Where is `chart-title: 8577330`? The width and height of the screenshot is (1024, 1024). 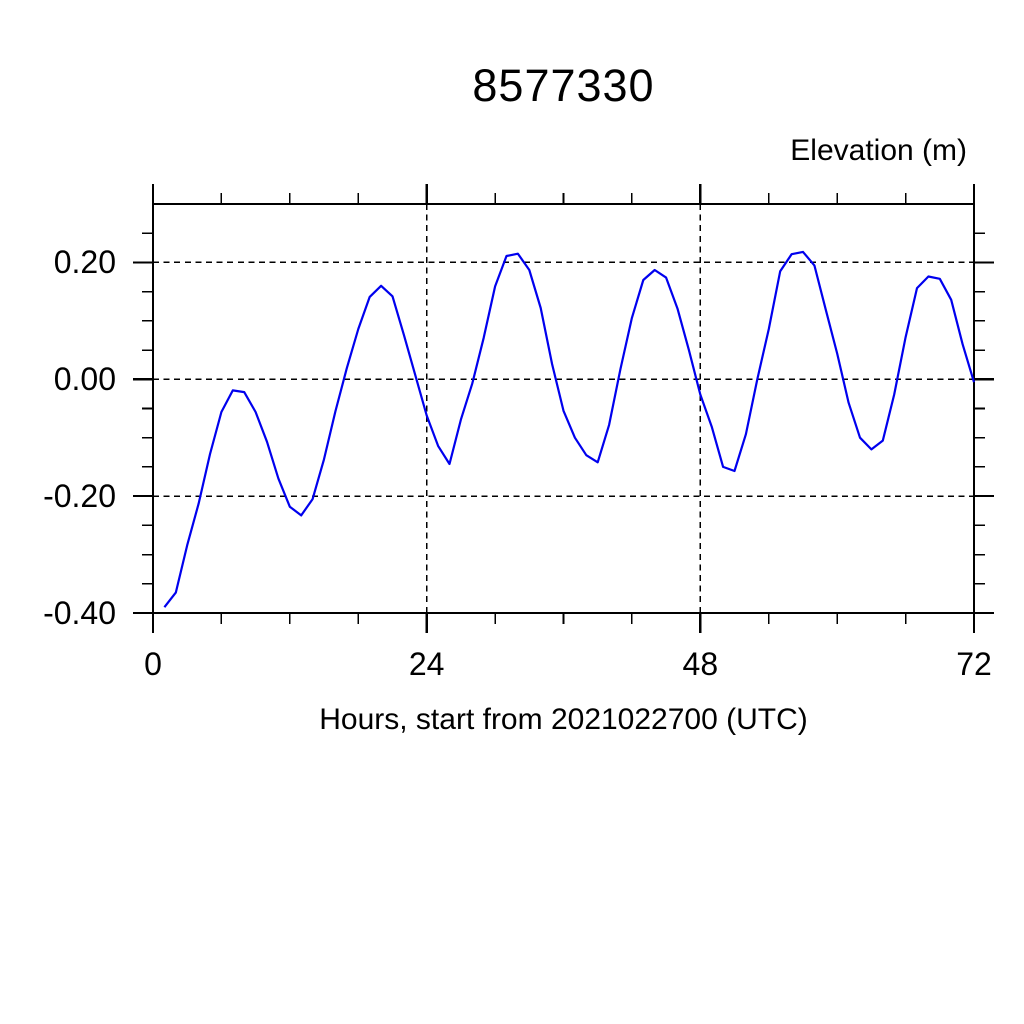 chart-title: 8577330 is located at coordinates (563, 85).